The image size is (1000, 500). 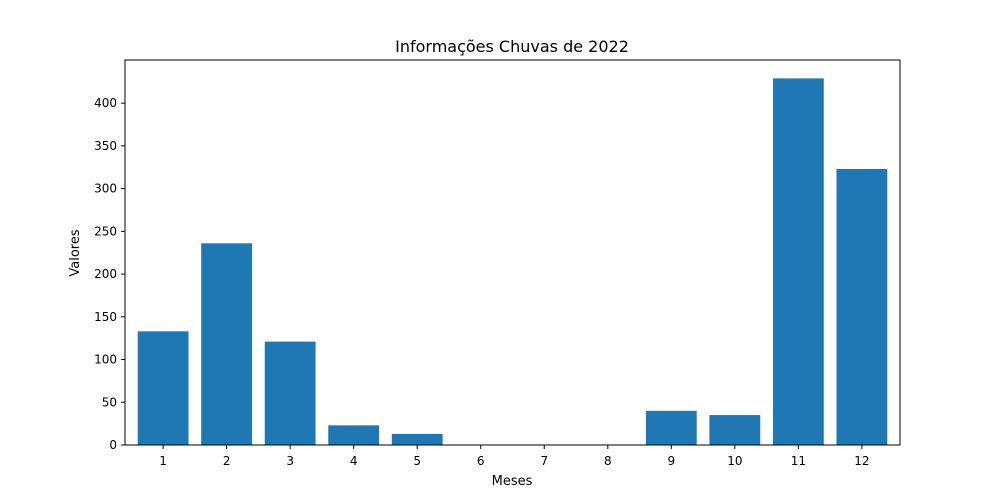 I want to click on y-tick-label: 350, so click(x=105, y=146).